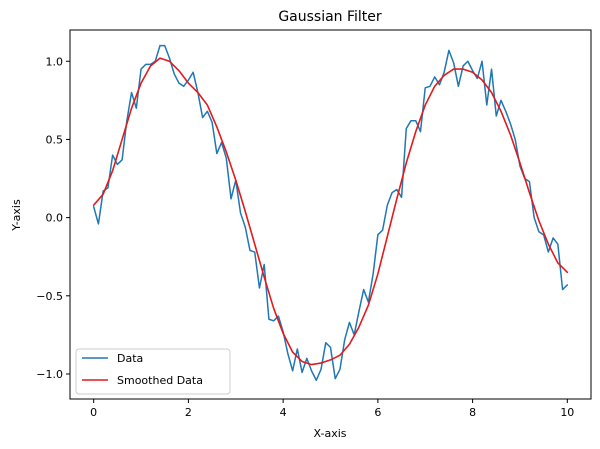  I want to click on legend-label-smoothed-data: Smoothed Data, so click(160, 380).